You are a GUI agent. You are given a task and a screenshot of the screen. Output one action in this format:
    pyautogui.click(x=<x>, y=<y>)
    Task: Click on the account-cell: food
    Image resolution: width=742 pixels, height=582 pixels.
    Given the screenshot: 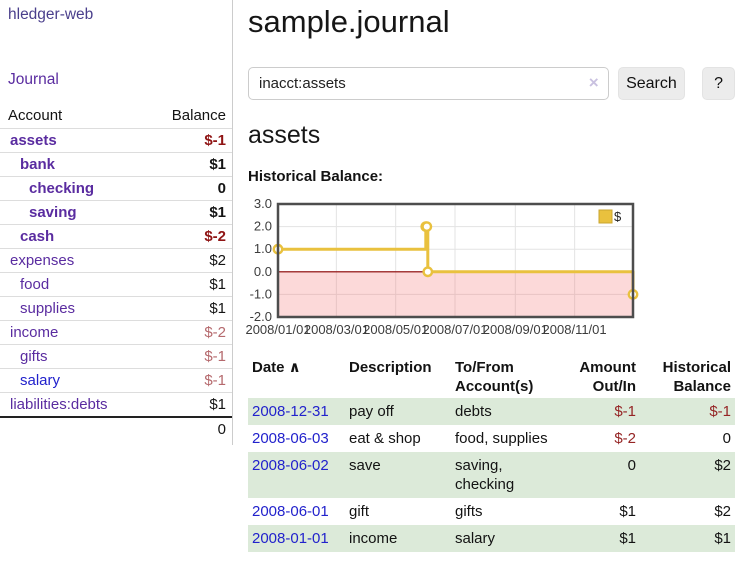 What is the action you would take?
    pyautogui.click(x=72, y=285)
    